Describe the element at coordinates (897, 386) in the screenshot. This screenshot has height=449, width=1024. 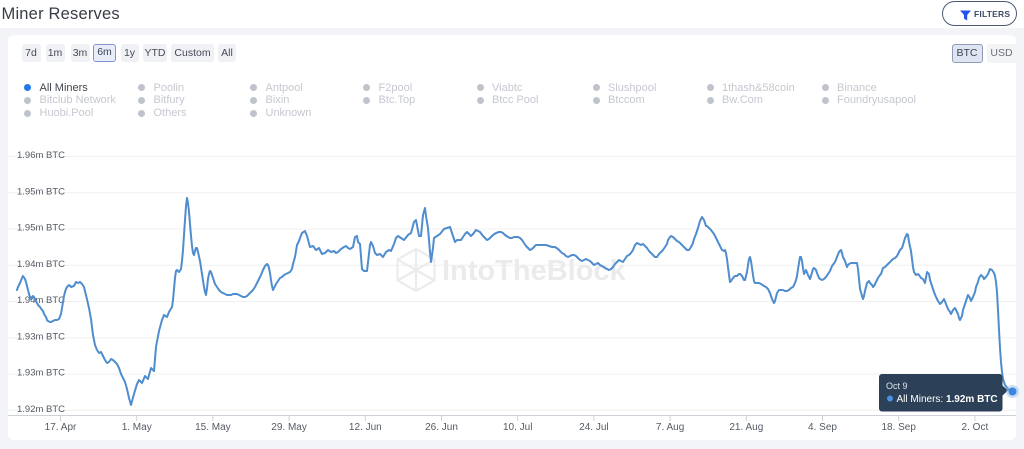
I see `svg-text: Oct 9` at that location.